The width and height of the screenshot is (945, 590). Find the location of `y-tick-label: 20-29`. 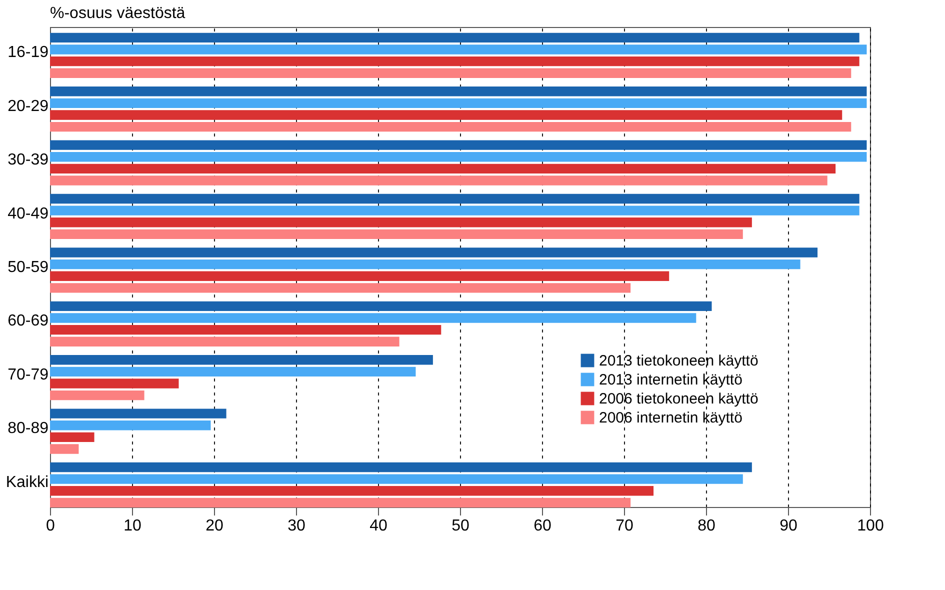

y-tick-label: 20-29 is located at coordinates (28, 106).